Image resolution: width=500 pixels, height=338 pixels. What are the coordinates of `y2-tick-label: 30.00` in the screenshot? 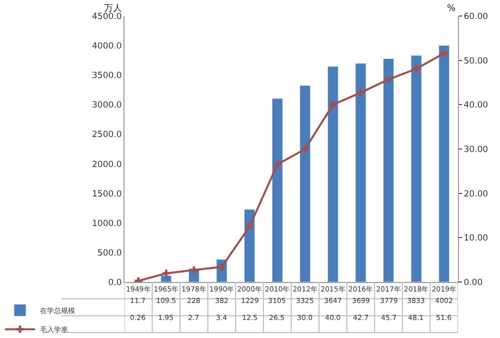 It's located at (476, 149).